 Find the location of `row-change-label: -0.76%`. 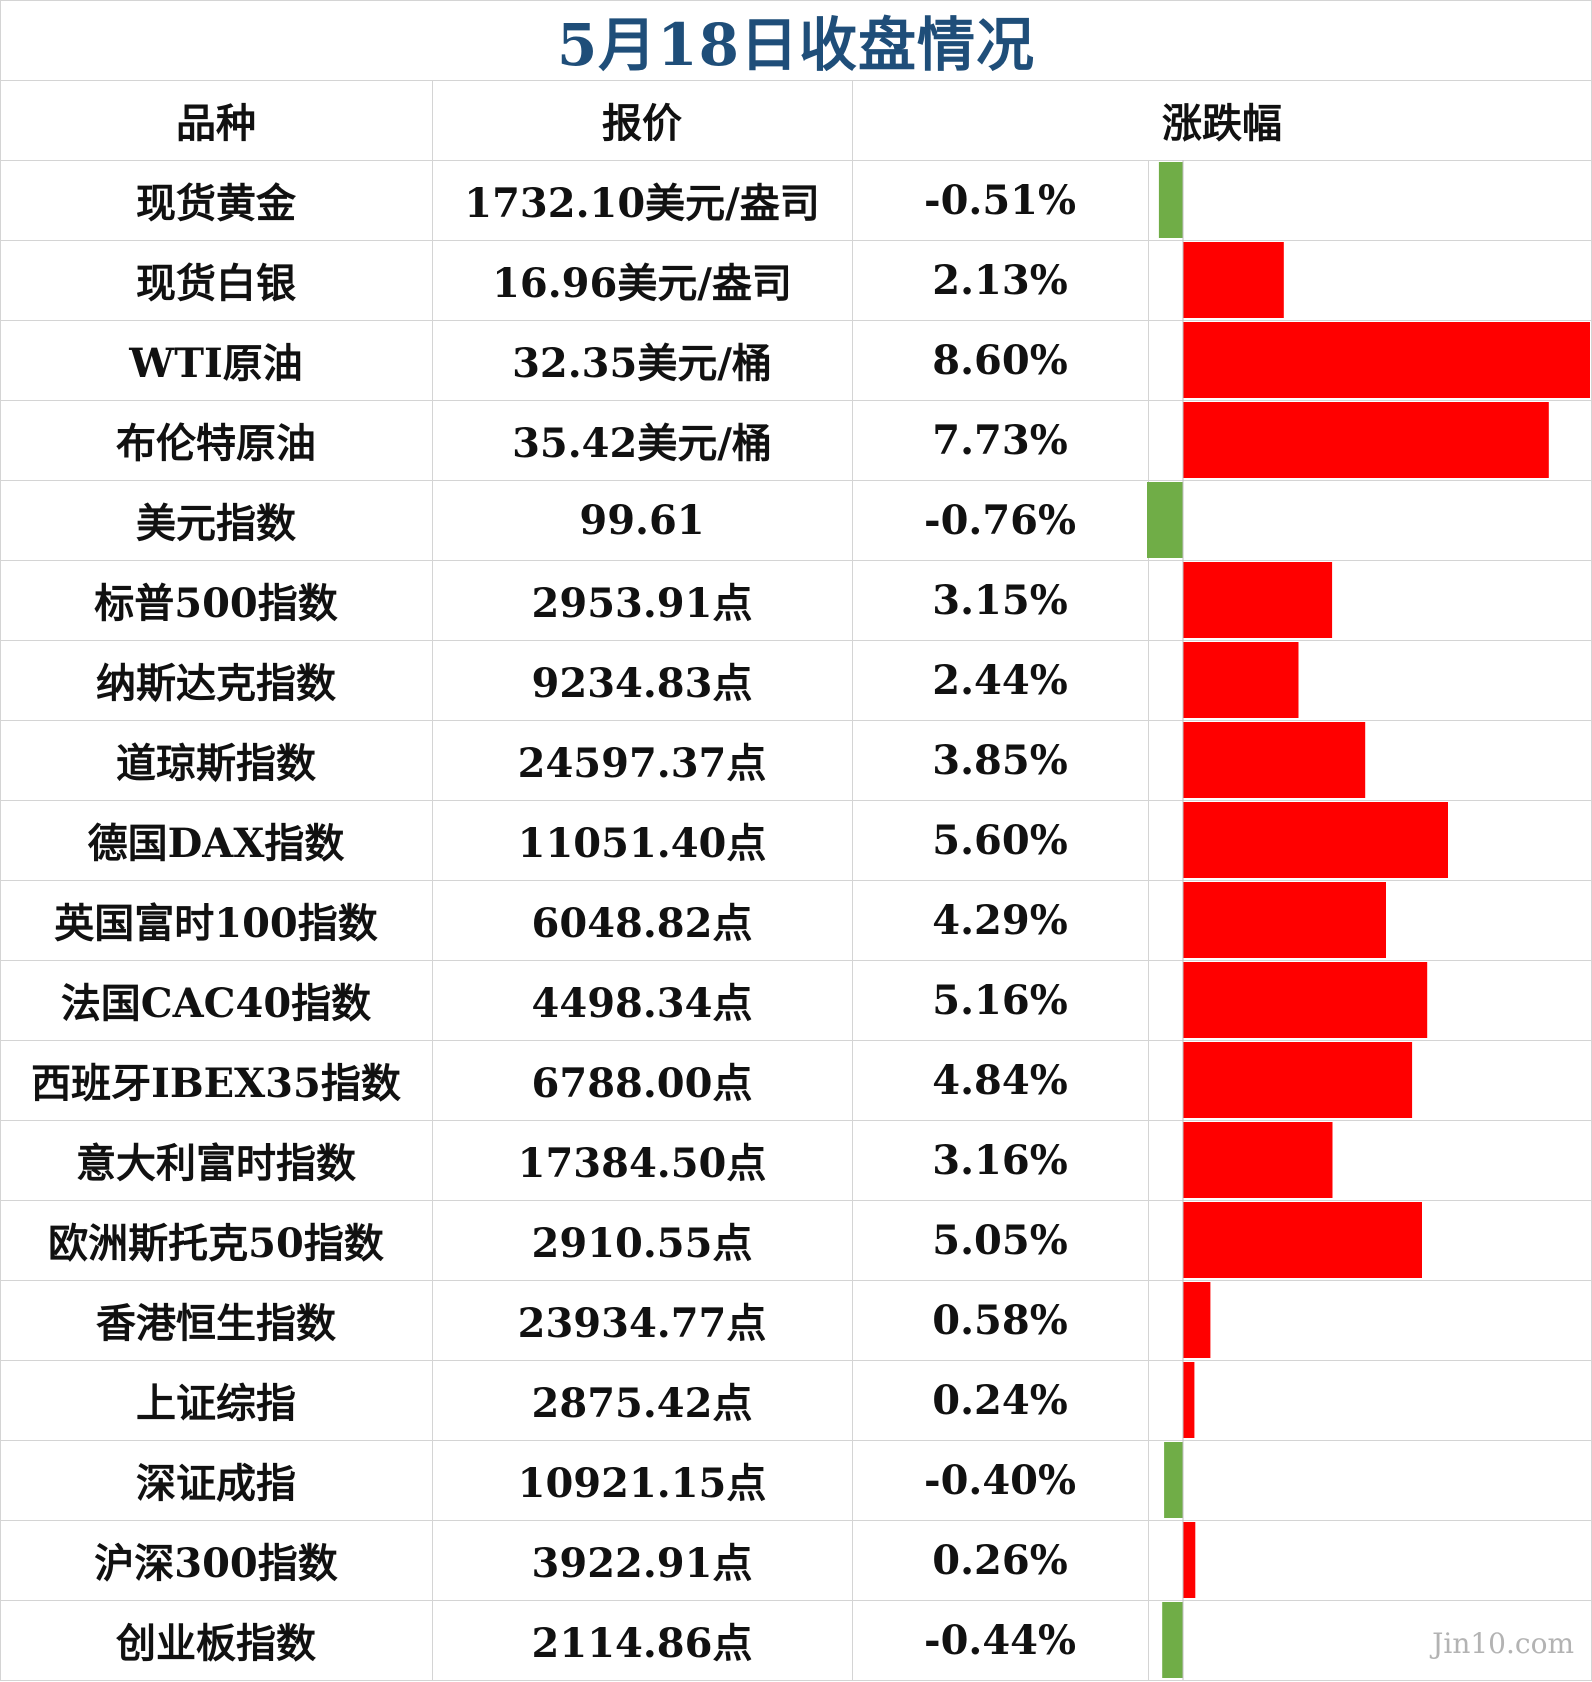

row-change-label: -0.76% is located at coordinates (1000, 520).